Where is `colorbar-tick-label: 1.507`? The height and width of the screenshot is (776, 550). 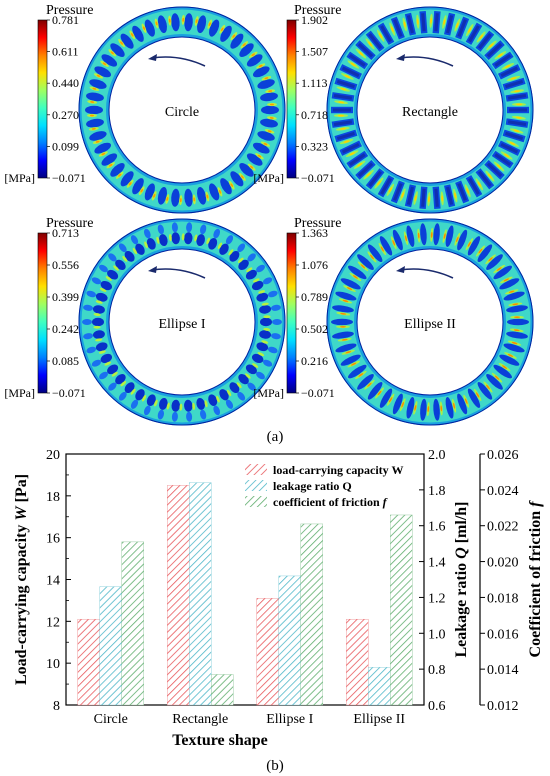 colorbar-tick-label: 1.507 is located at coordinates (314, 52).